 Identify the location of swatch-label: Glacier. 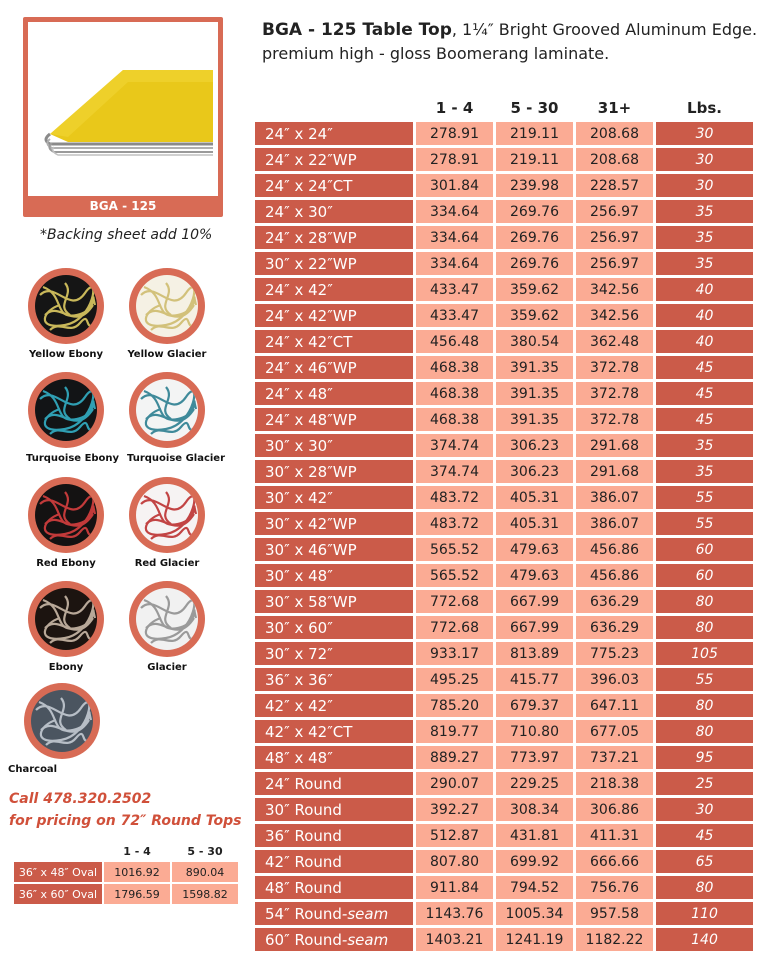
(167, 667).